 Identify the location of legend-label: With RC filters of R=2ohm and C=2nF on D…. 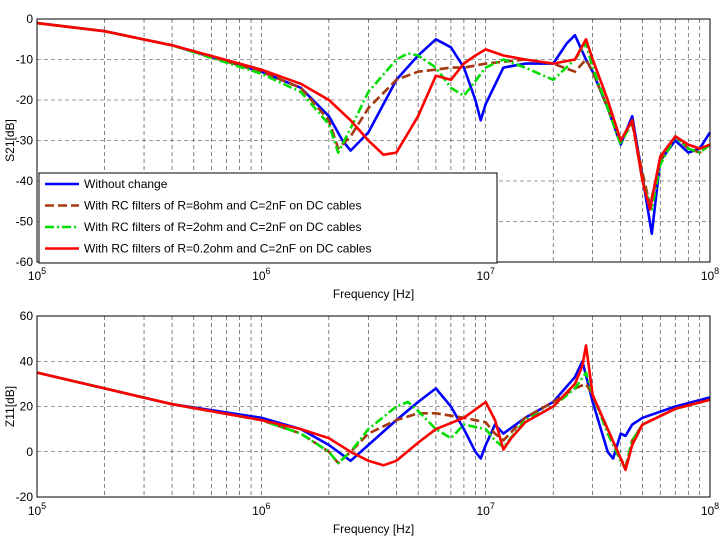
(222, 227).